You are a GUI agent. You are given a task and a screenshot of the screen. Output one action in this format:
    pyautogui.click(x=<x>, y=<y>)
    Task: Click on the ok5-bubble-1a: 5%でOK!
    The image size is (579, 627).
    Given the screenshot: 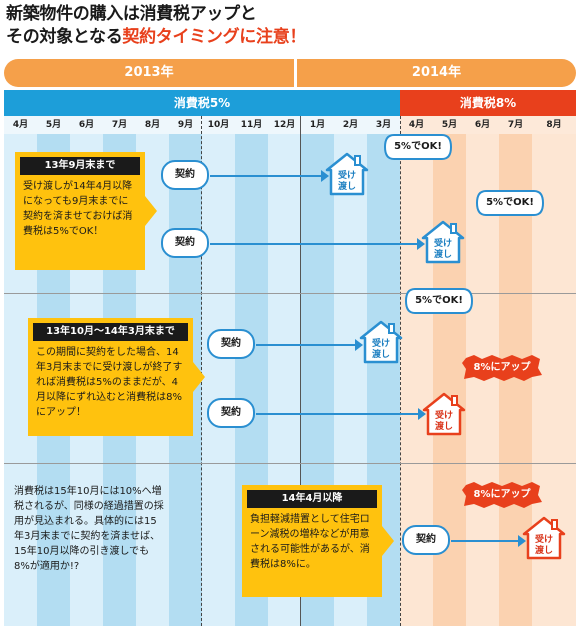 What is the action you would take?
    pyautogui.click(x=418, y=147)
    